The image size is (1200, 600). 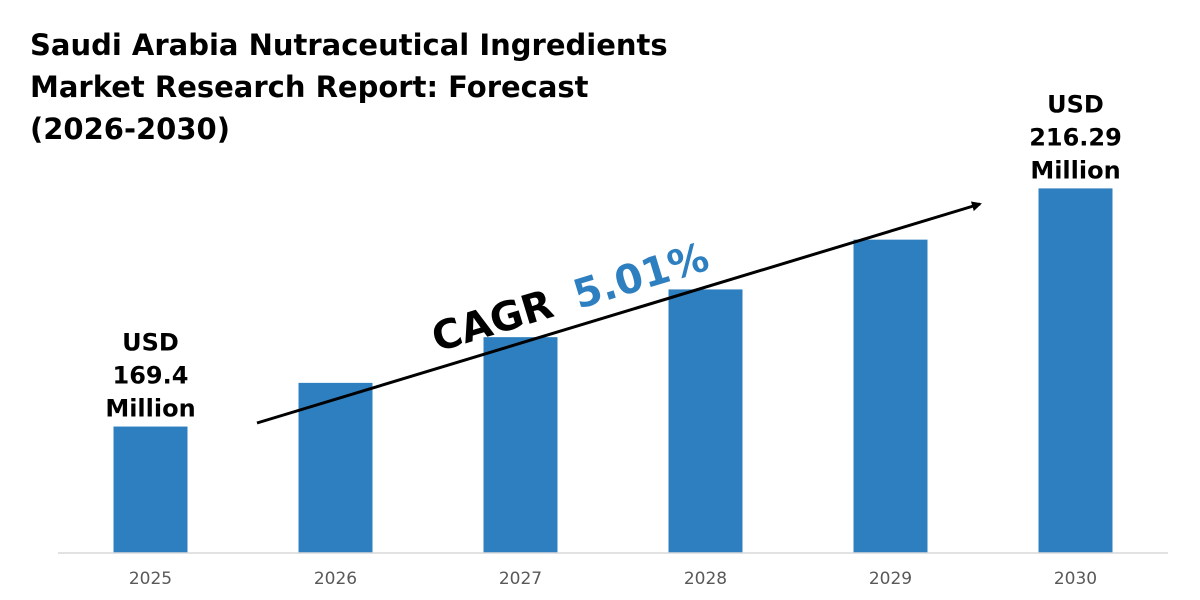 I want to click on data-label-2030-line-3: Million, so click(x=1075, y=170).